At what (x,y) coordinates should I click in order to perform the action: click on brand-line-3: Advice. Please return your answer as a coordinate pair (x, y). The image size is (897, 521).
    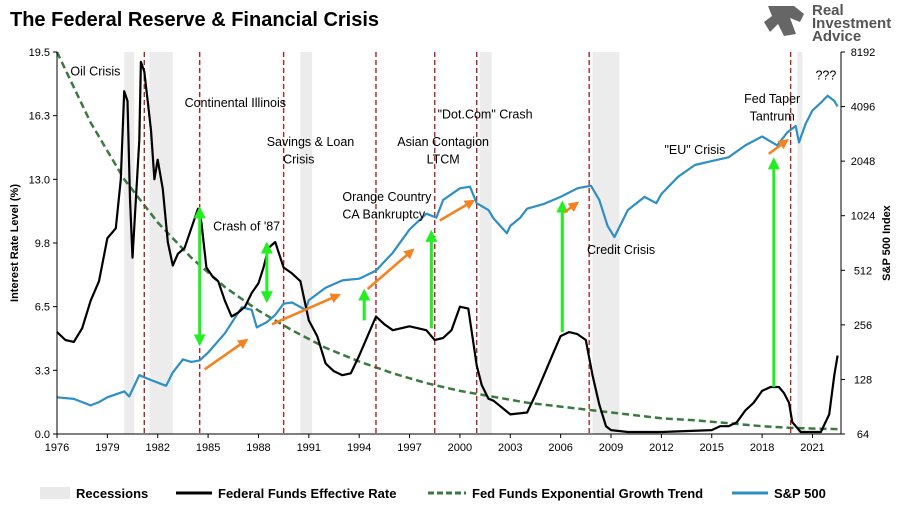
    Looking at the image, I should click on (836, 36).